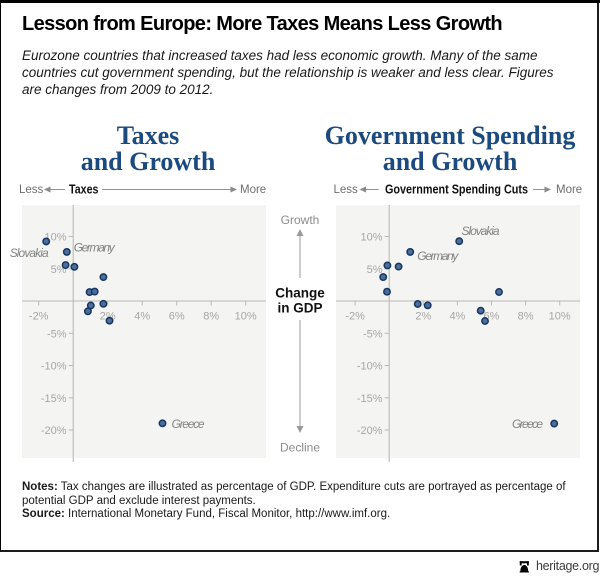  What do you see at coordinates (450, 135) in the screenshot?
I see `svg-text: Government Spending` at bounding box center [450, 135].